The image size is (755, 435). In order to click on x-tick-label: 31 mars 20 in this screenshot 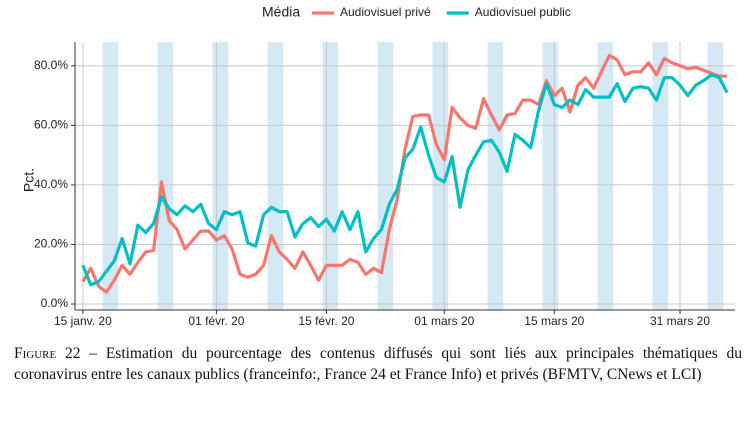, I will do `click(680, 321)`.